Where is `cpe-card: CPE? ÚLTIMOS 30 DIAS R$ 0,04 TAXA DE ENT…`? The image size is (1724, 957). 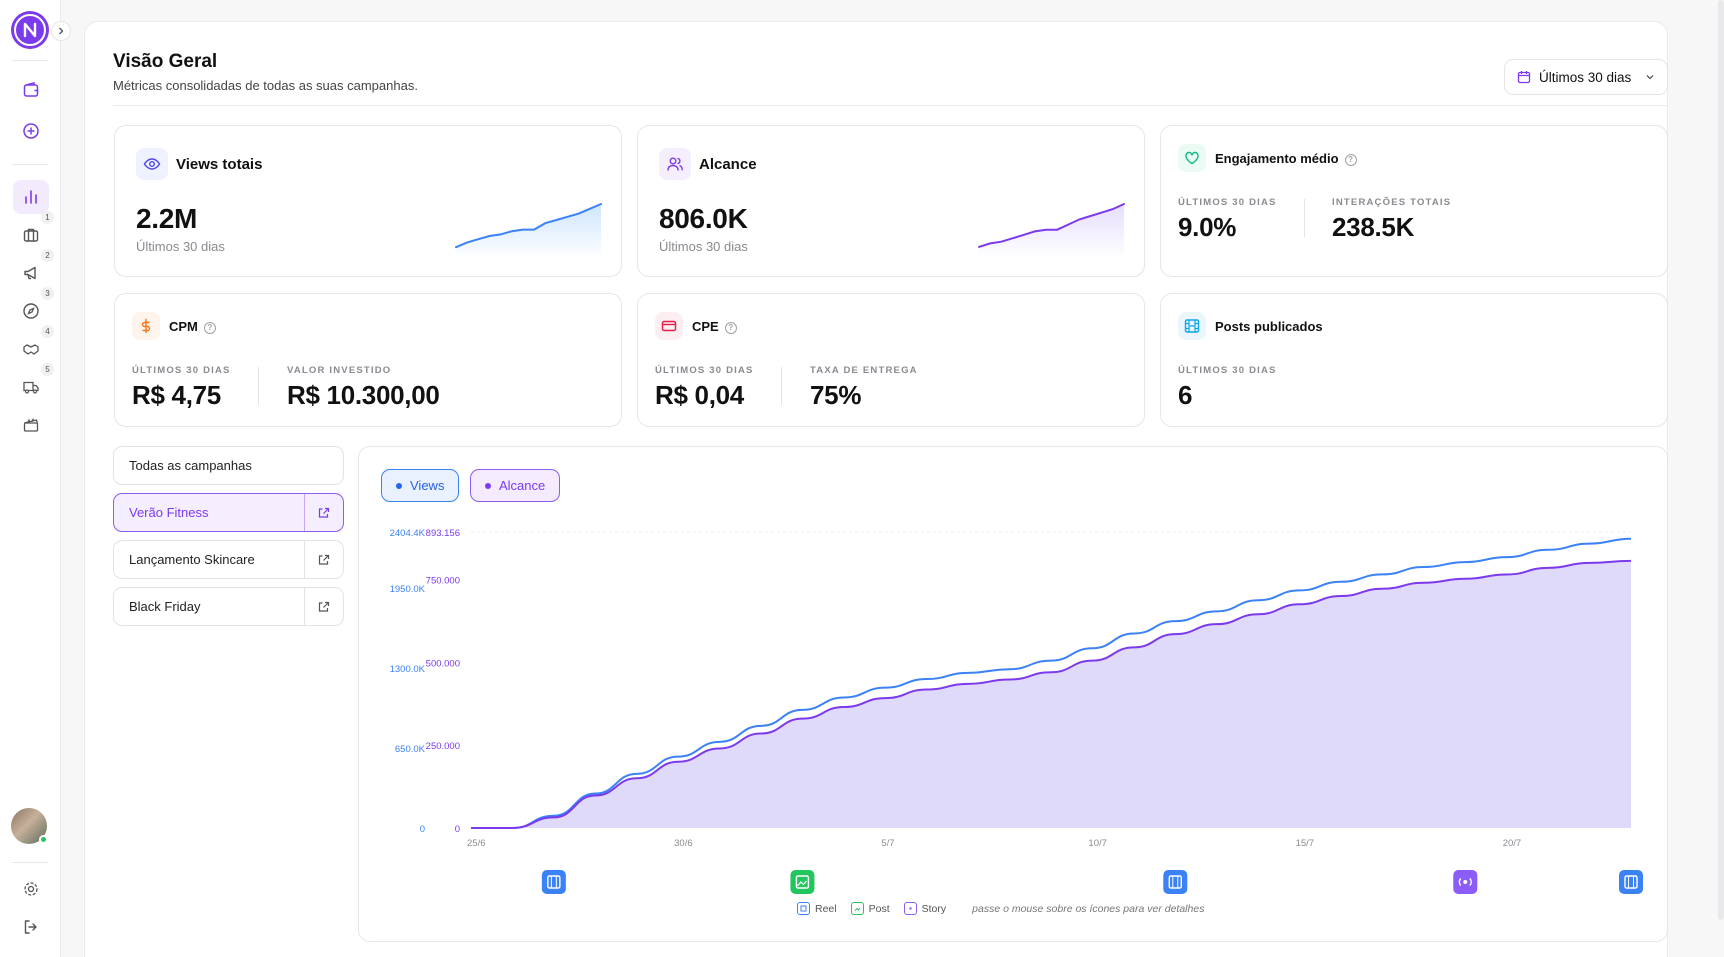 cpe-card: CPE? ÚLTIMOS 30 DIAS R$ 0,04 TAXA DE ENT… is located at coordinates (891, 360).